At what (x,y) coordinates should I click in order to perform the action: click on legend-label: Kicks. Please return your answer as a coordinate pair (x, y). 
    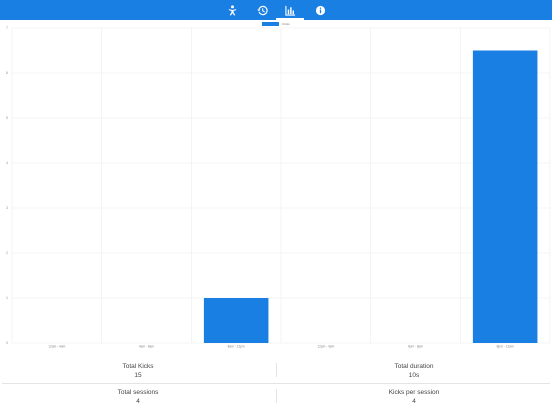
    Looking at the image, I should click on (286, 24).